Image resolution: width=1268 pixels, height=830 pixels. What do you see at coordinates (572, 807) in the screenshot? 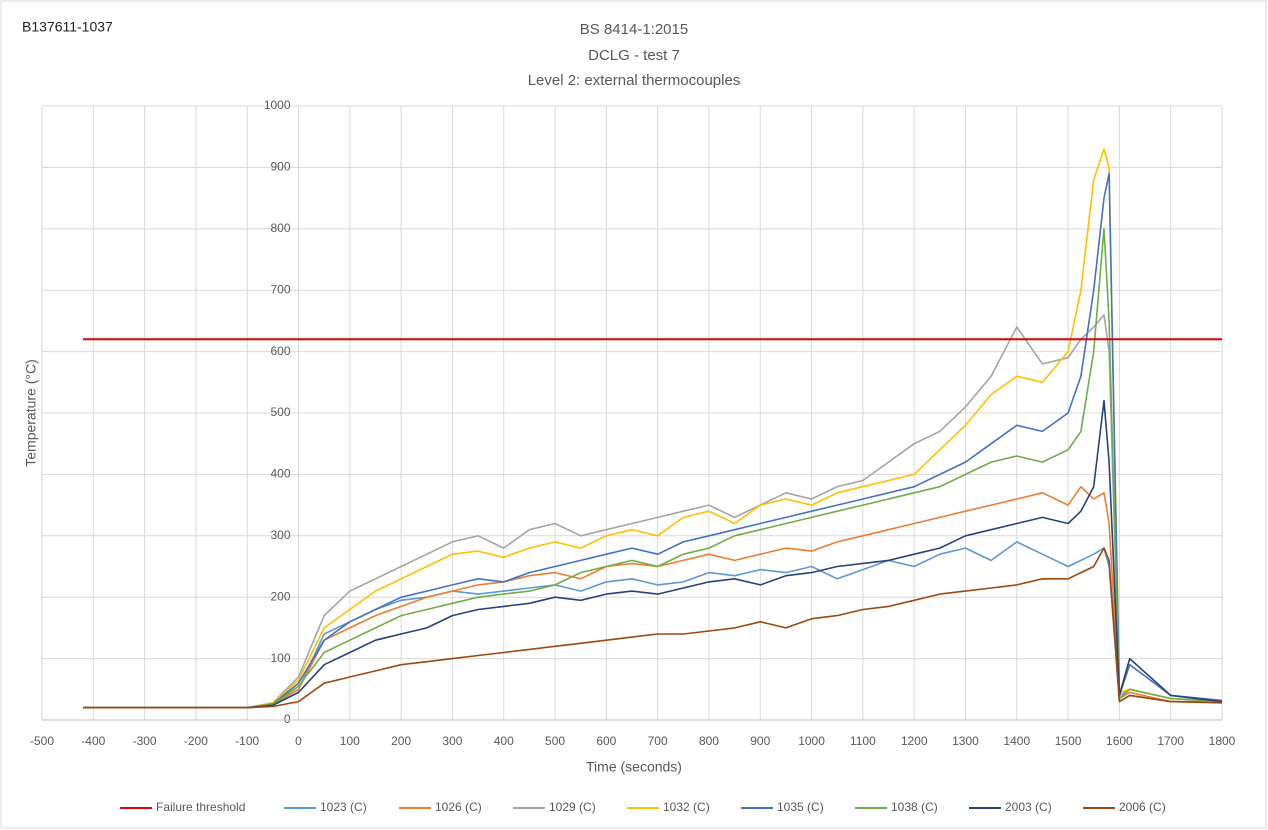
I see `legend-label: 1029 (C)` at bounding box center [572, 807].